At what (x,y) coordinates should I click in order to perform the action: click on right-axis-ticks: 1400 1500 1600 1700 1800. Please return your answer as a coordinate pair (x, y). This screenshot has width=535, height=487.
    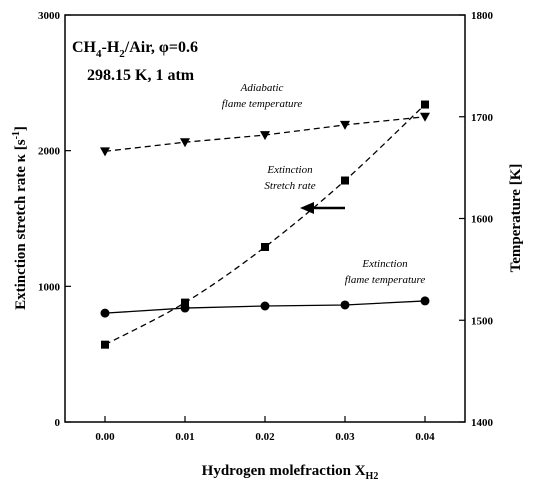
    Looking at the image, I should click on (476, 219).